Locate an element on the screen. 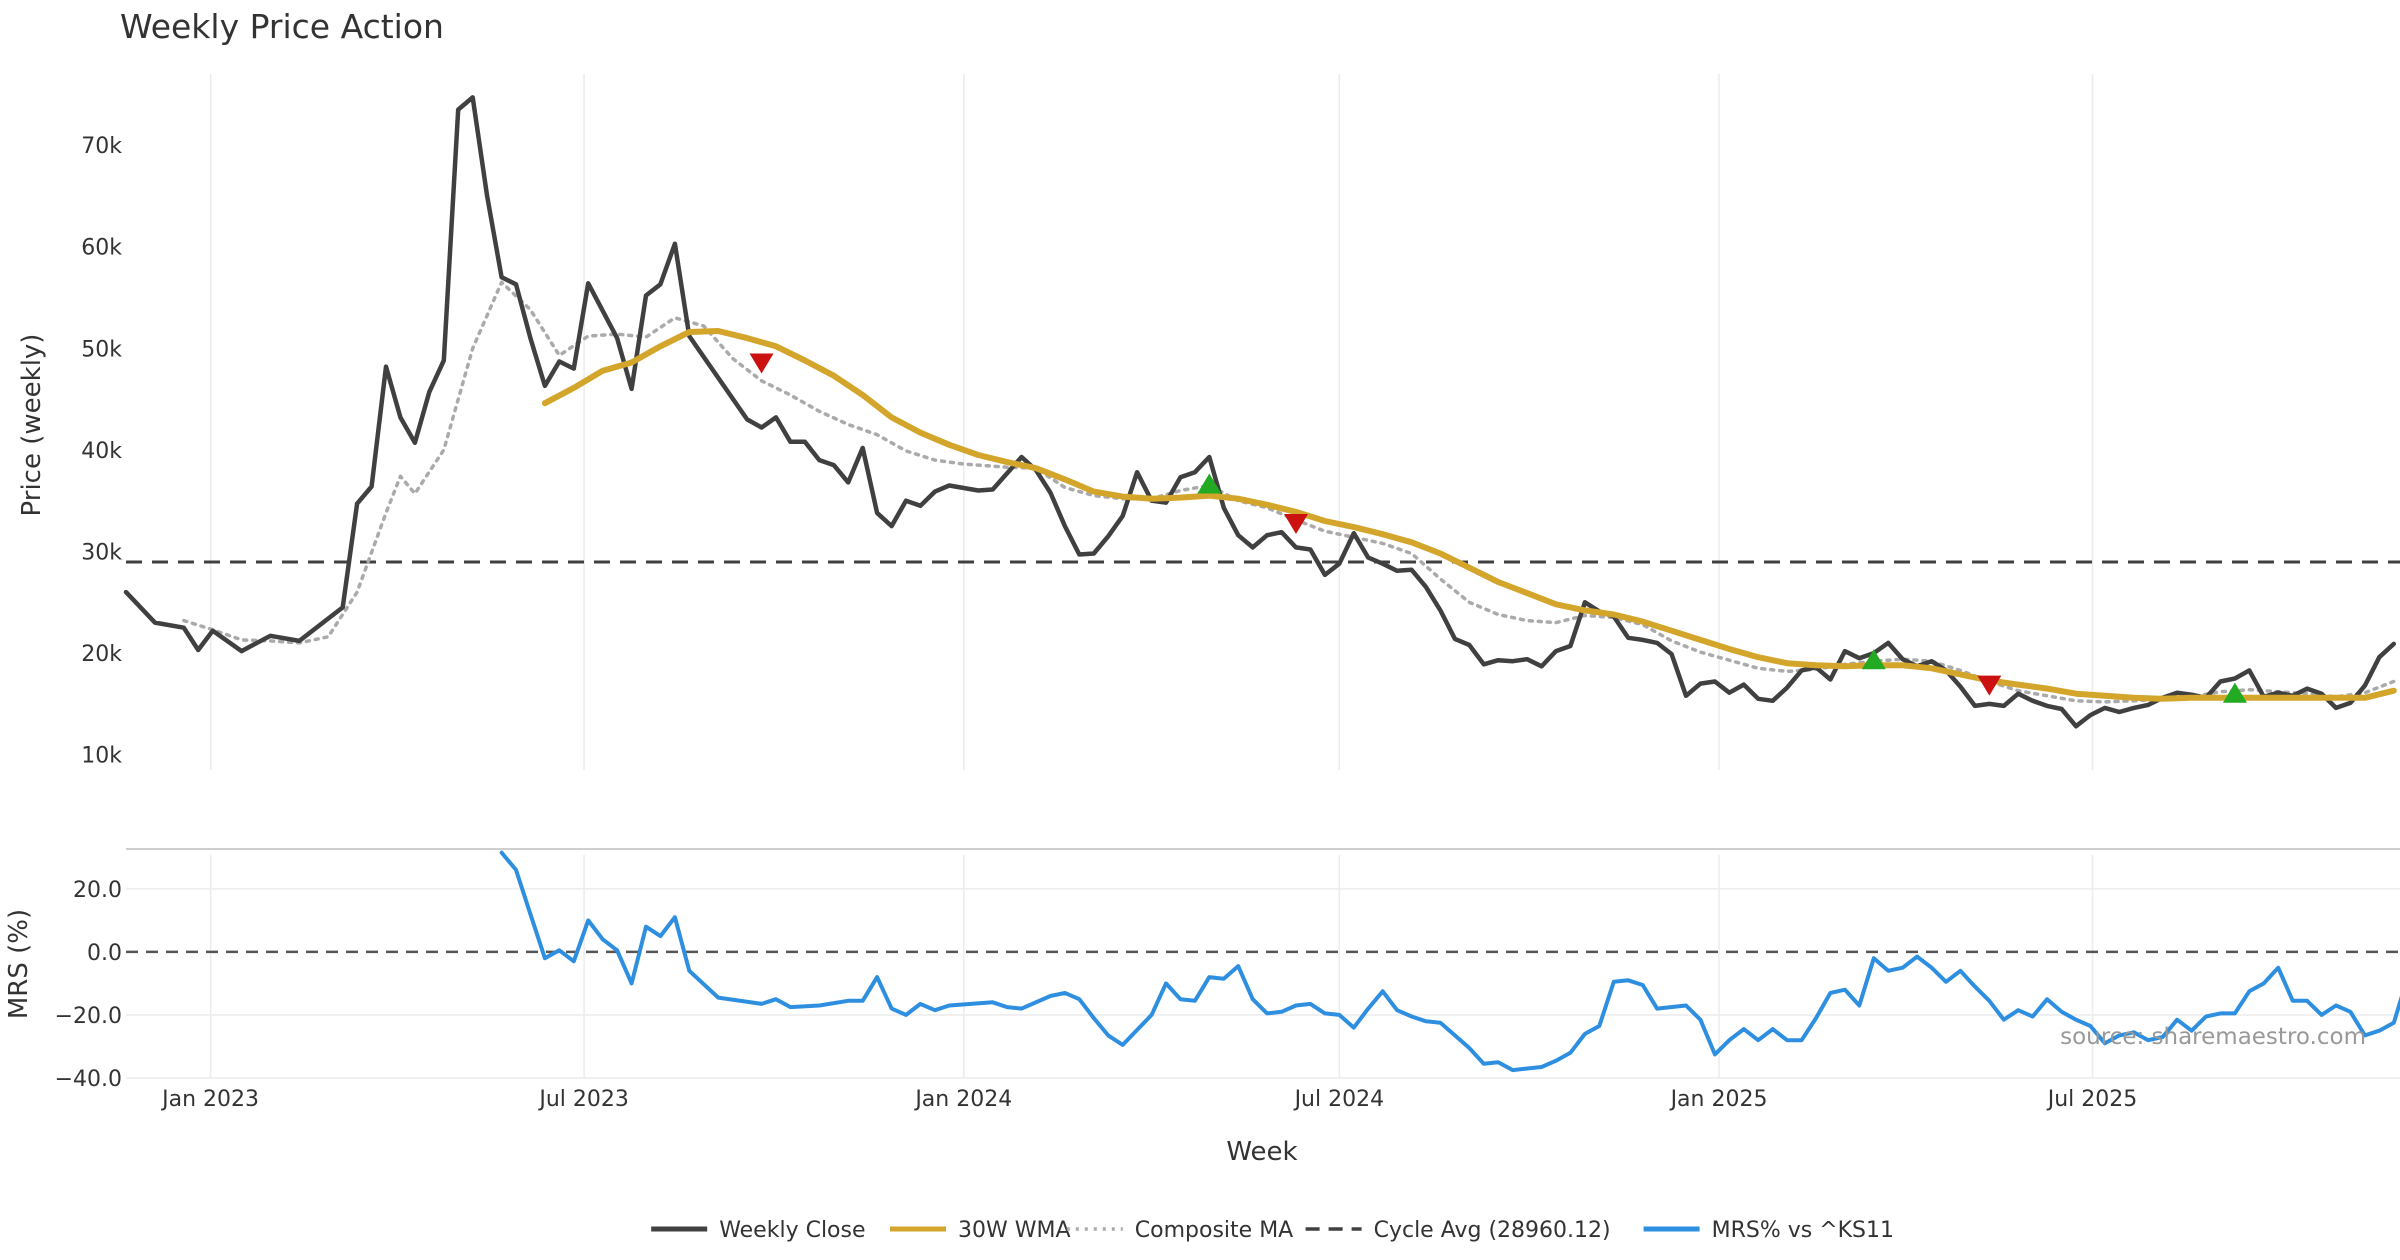 The width and height of the screenshot is (2400, 1260). x-tick-label: Jul 2023 is located at coordinates (583, 1099).